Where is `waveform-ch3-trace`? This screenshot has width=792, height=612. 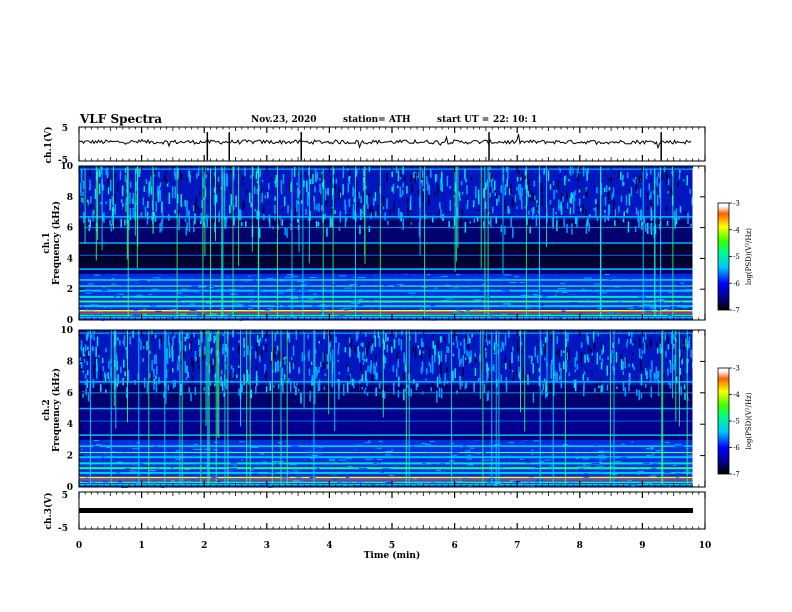 waveform-ch3-trace is located at coordinates (386, 510).